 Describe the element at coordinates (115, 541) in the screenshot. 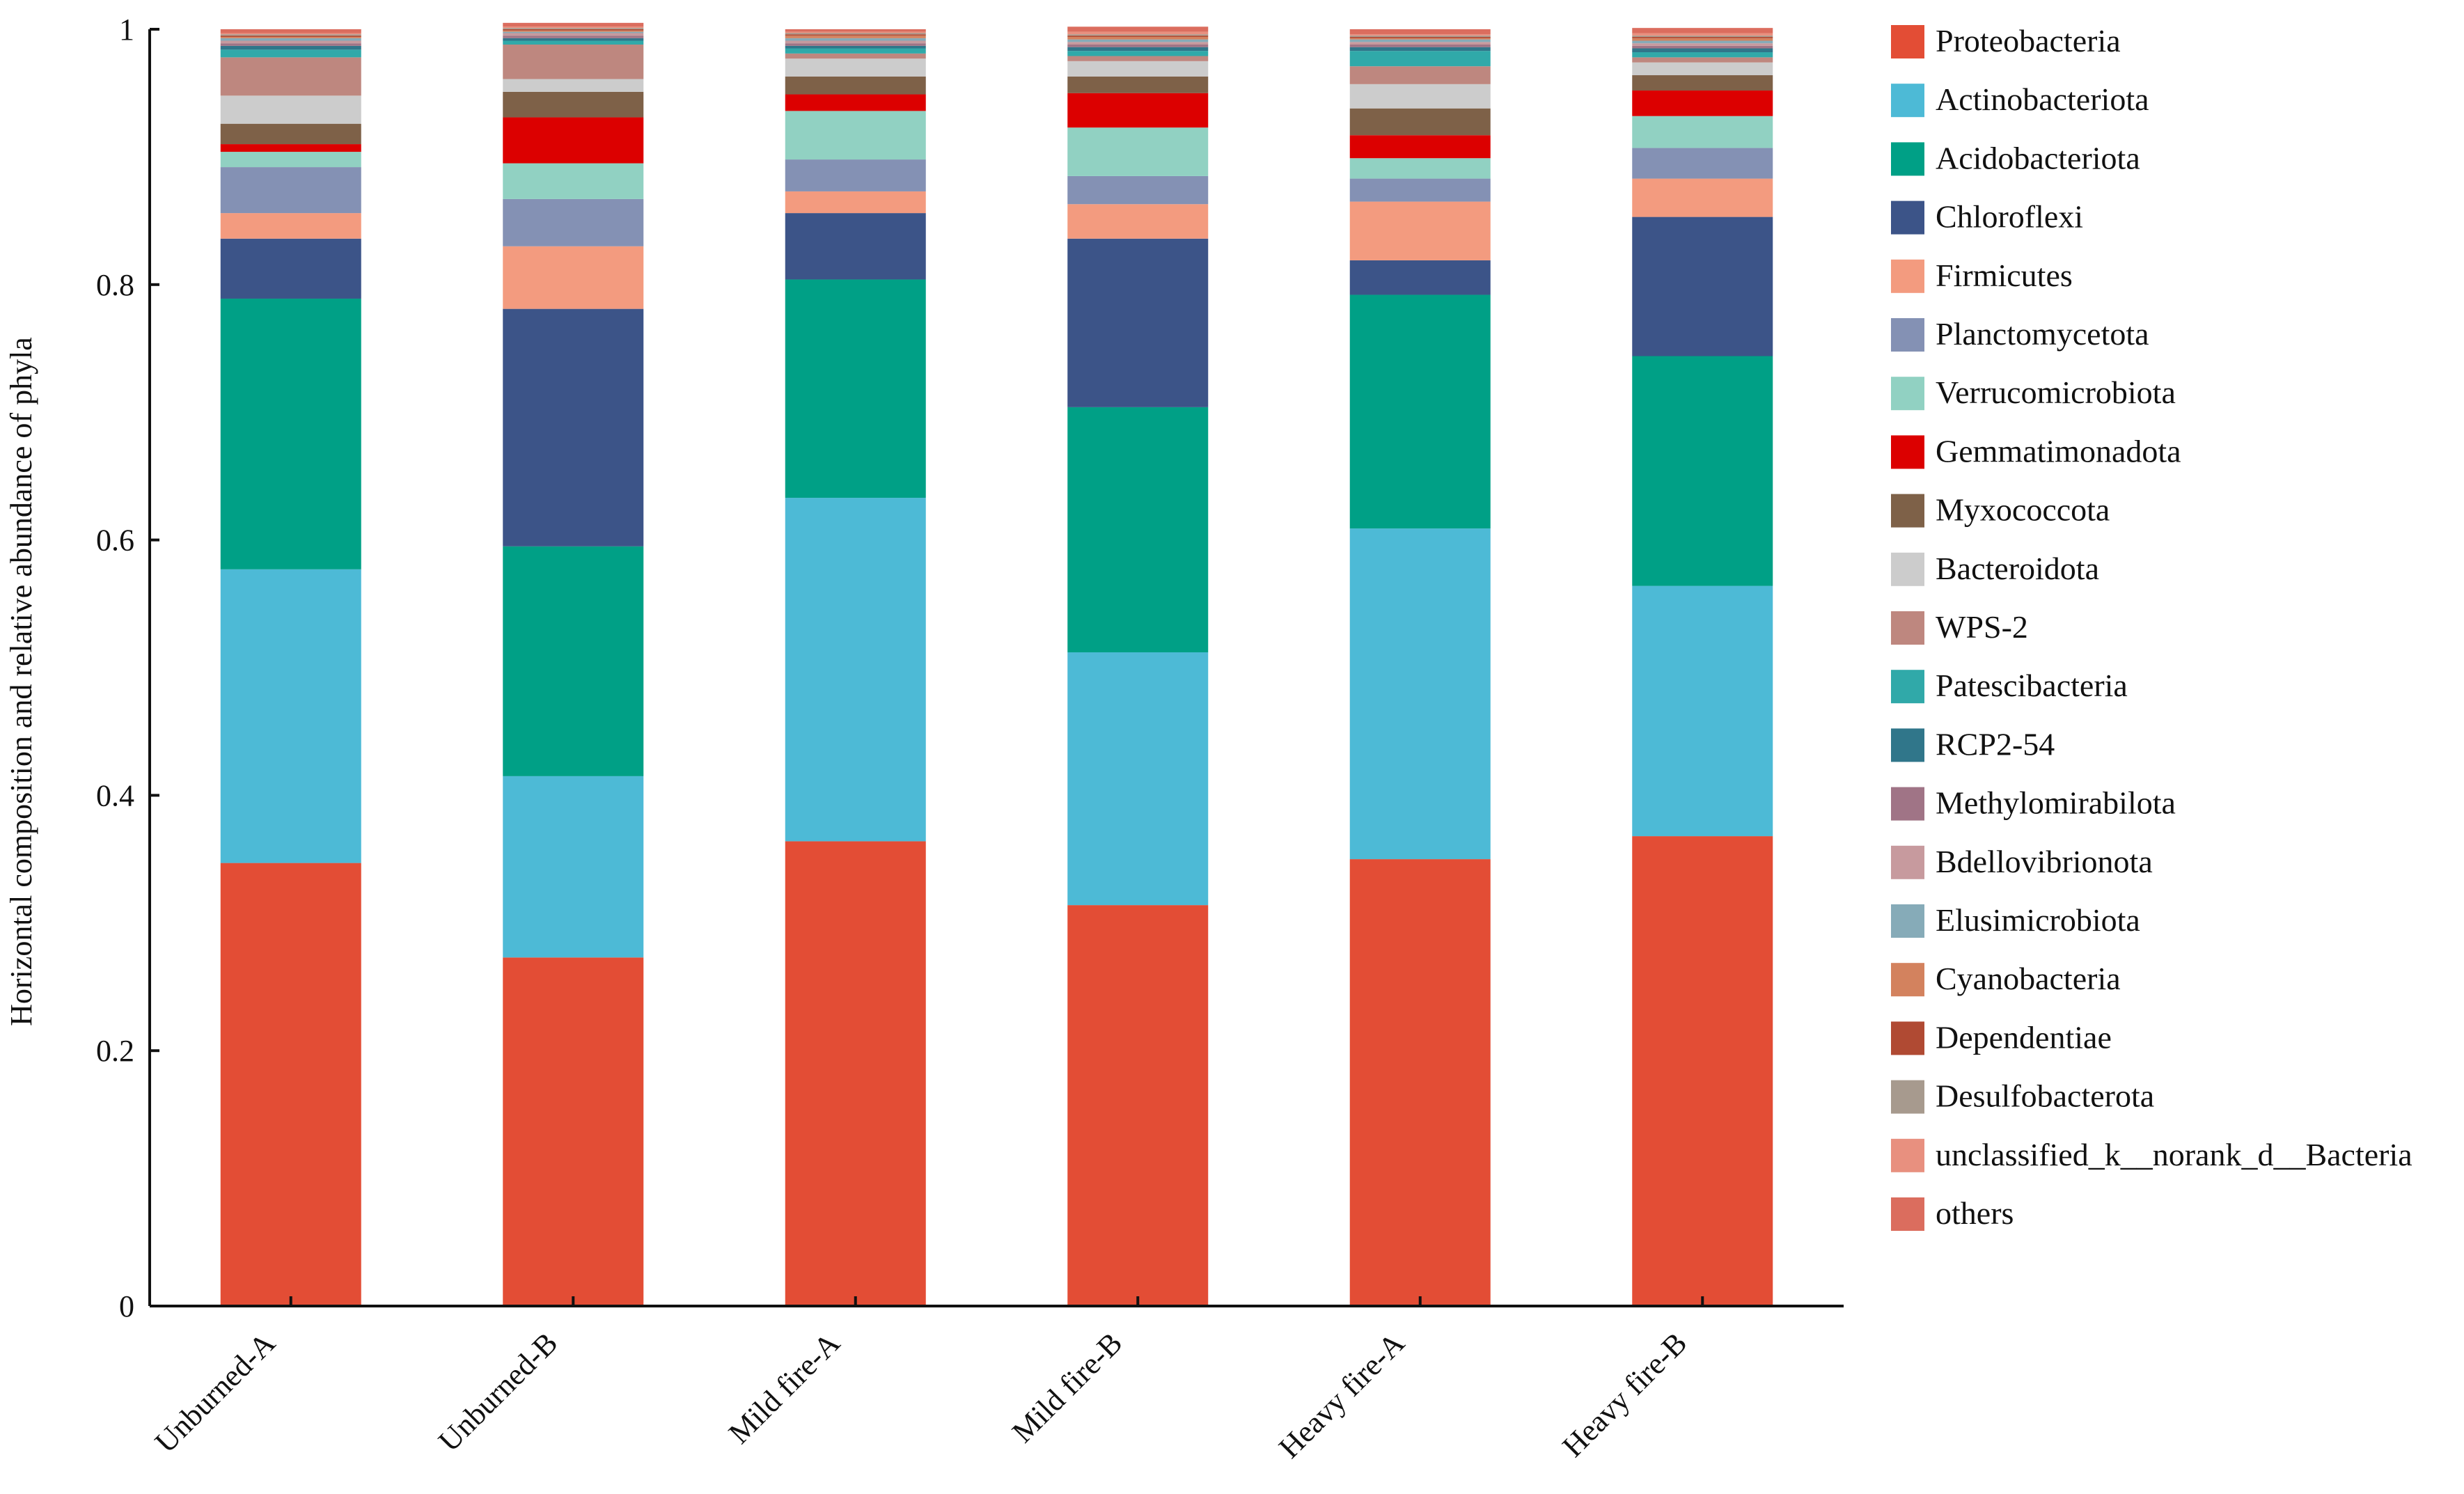

I see `y-tick-label: 0.6` at that location.